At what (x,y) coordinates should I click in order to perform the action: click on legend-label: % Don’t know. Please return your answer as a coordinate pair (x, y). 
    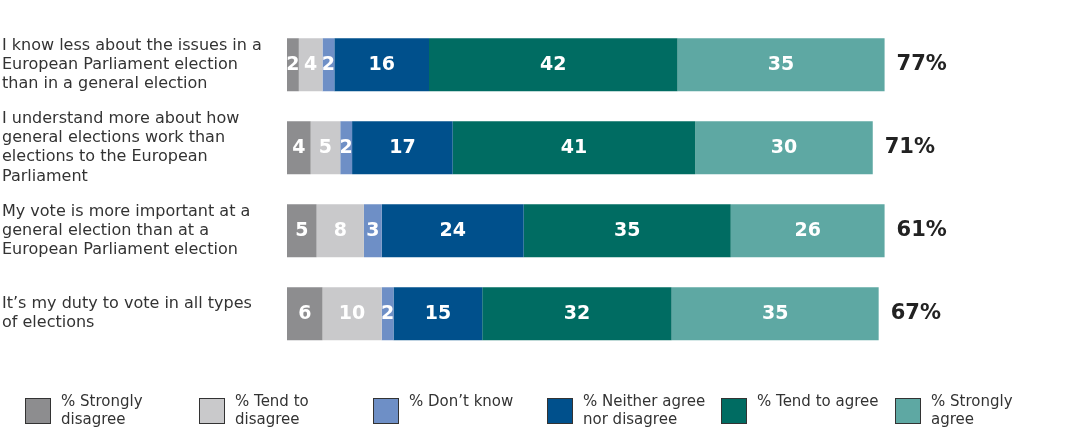
    Looking at the image, I should click on (461, 401).